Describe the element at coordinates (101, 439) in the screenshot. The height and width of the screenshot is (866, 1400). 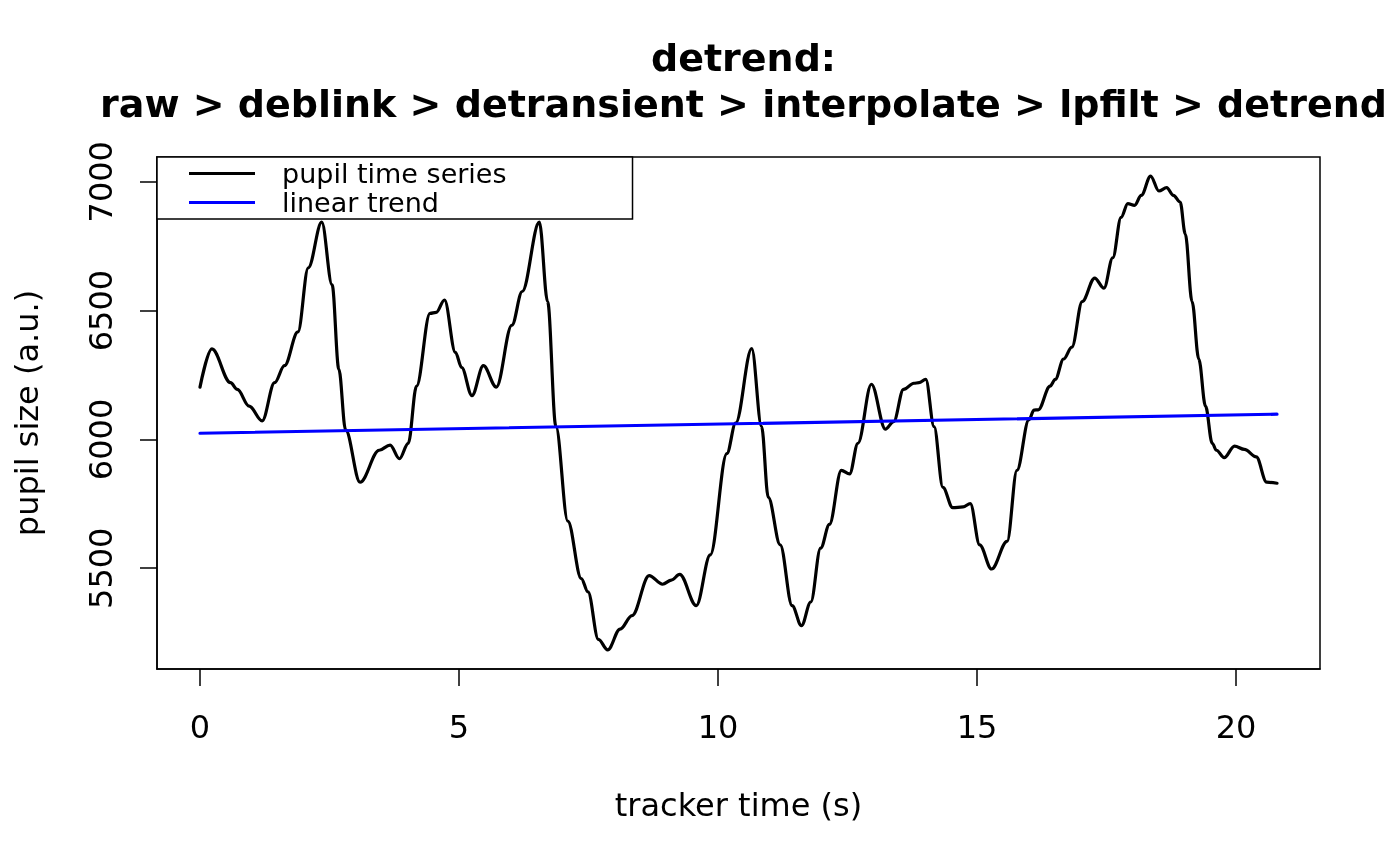
I see `y-tick-label: 6000` at that location.